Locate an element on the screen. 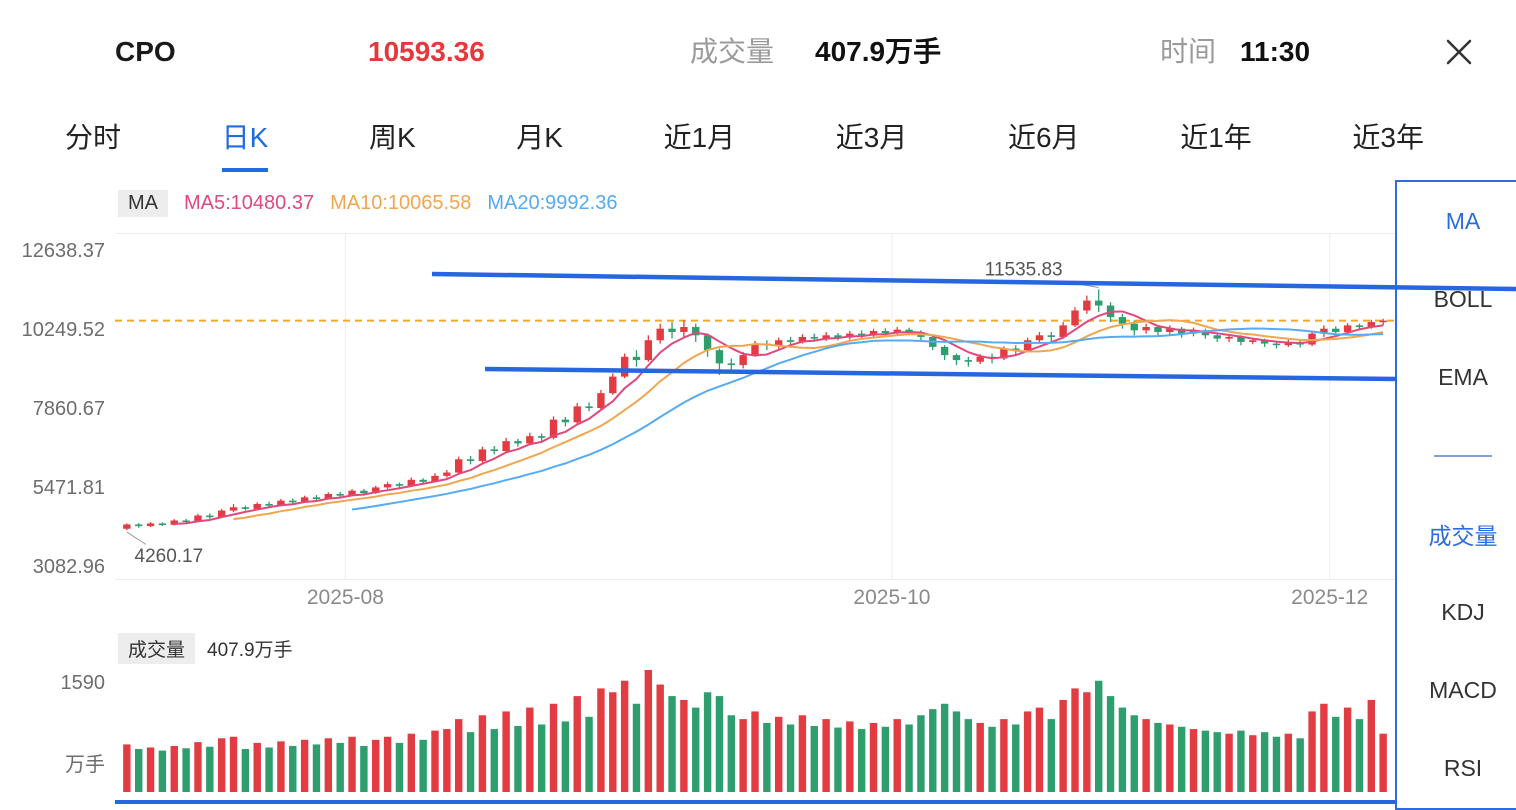  indicator-BOLL: BOLL is located at coordinates (1463, 298).